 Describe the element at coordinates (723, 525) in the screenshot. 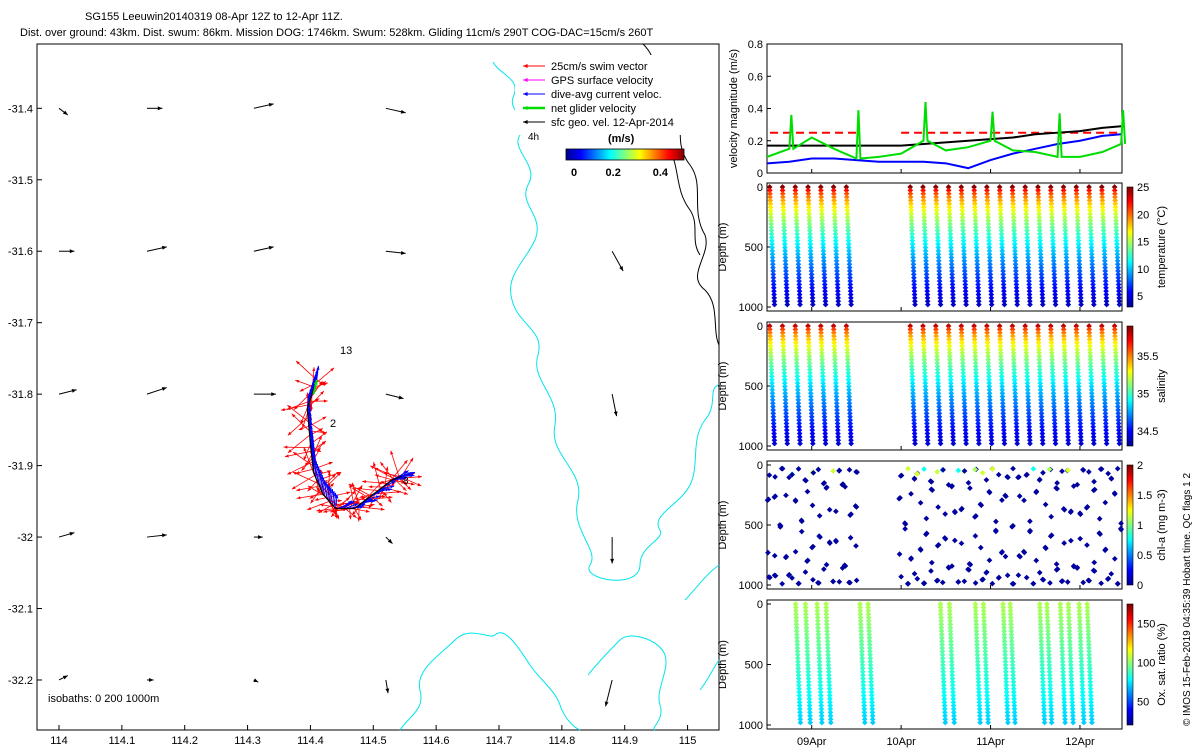

I see `profile-ylabel: Depth (m)` at that location.